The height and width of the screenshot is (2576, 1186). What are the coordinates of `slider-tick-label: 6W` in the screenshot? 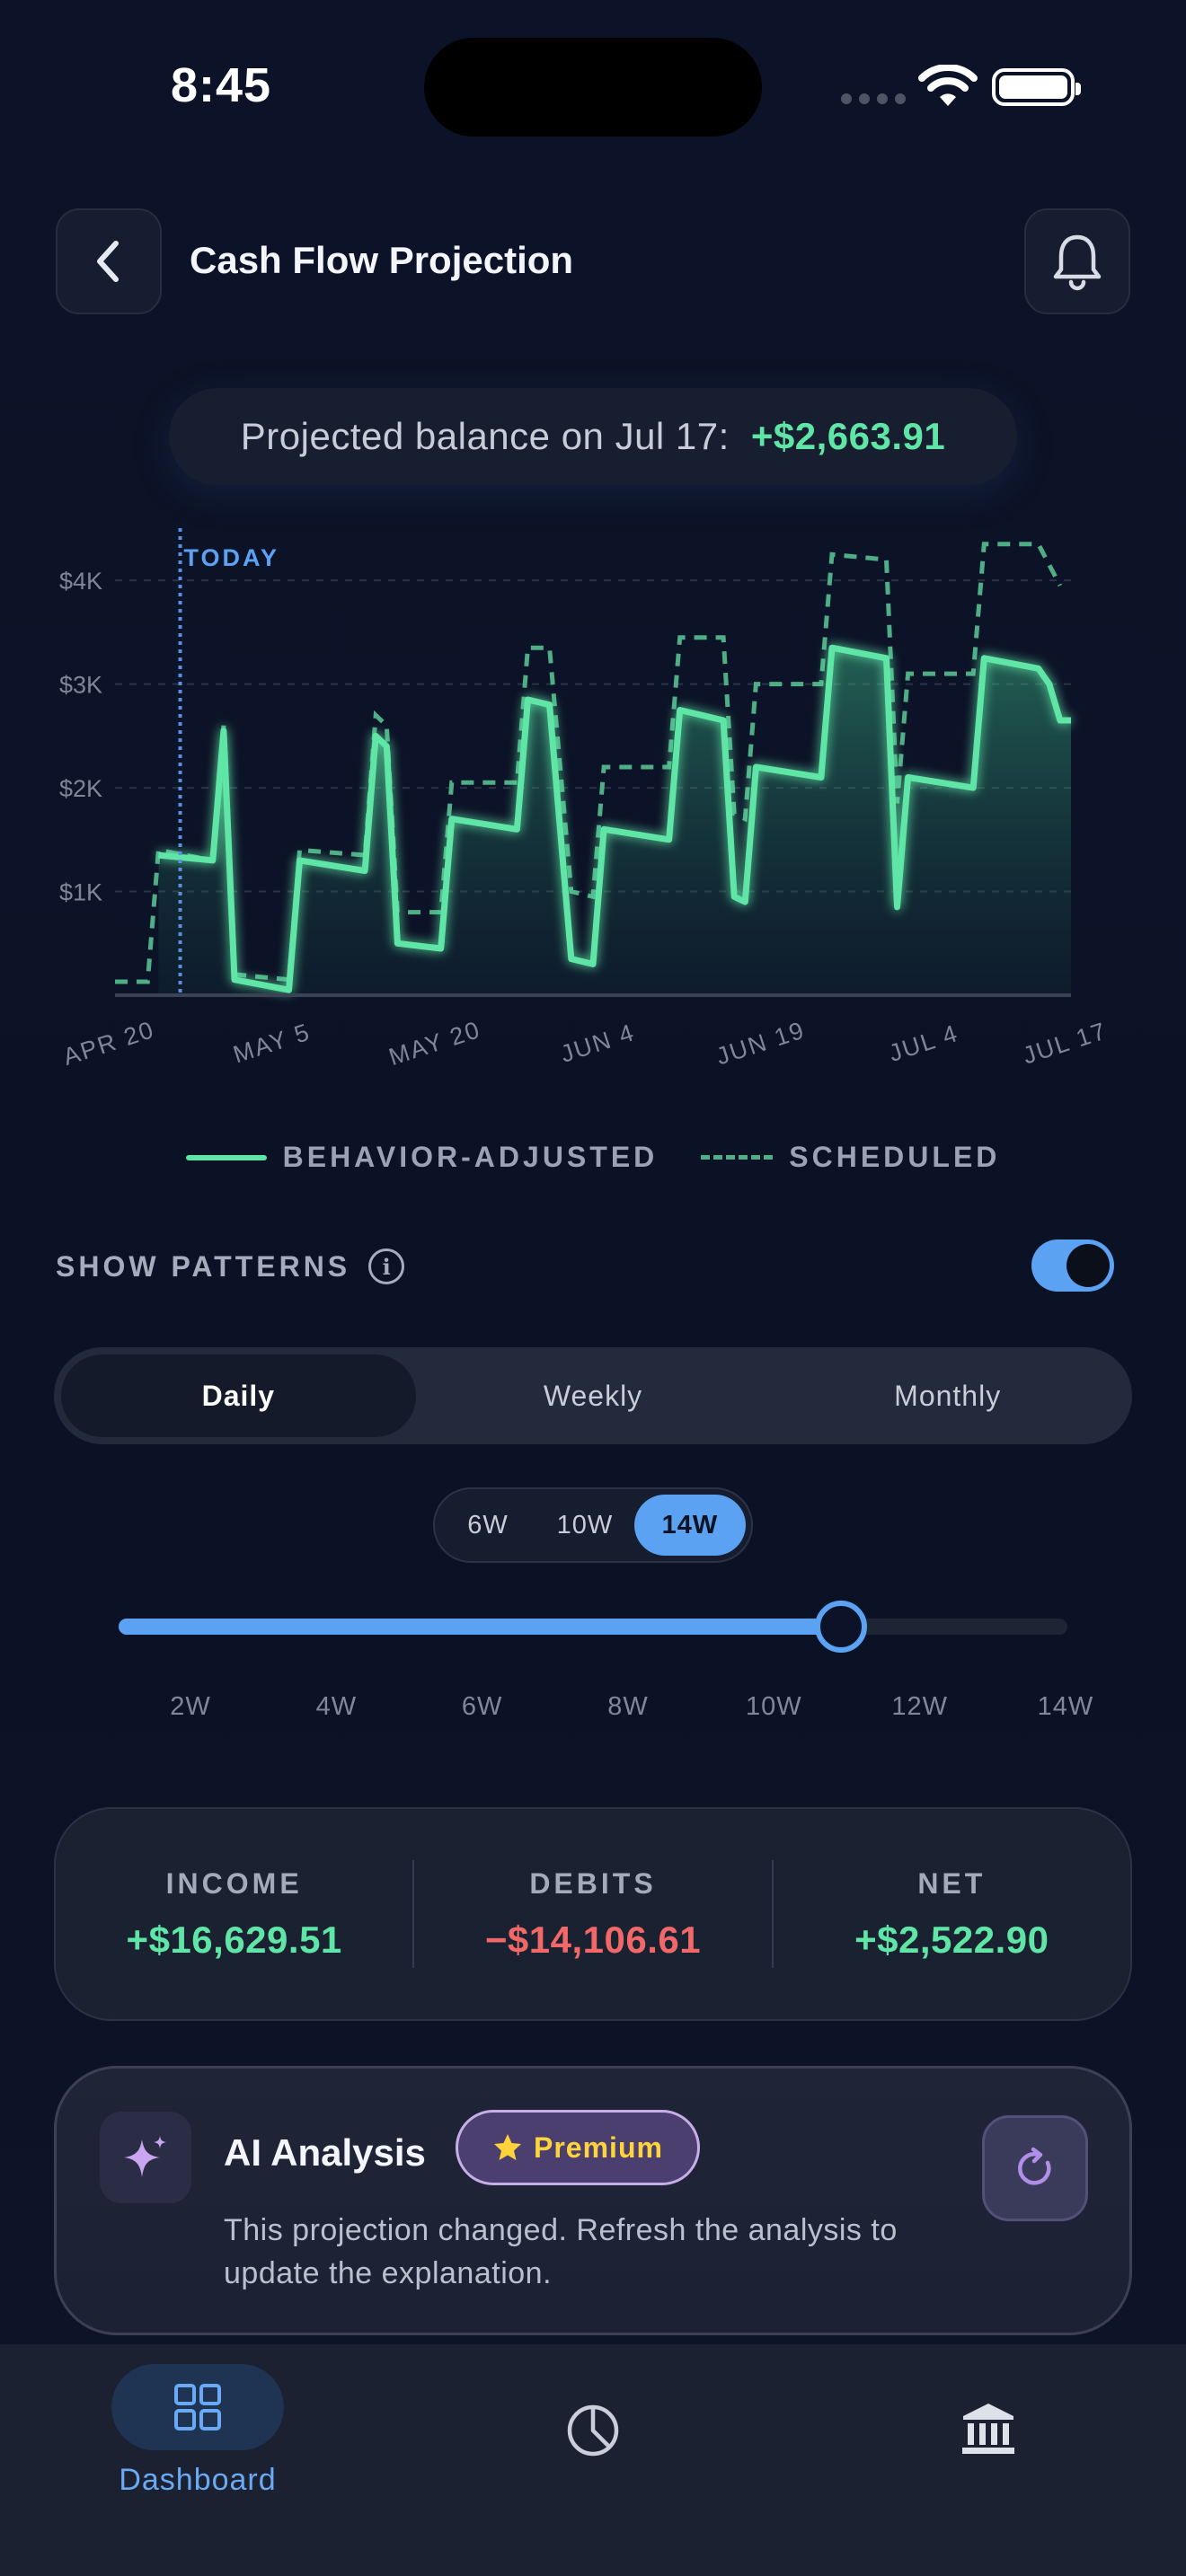 It's located at (482, 1706).